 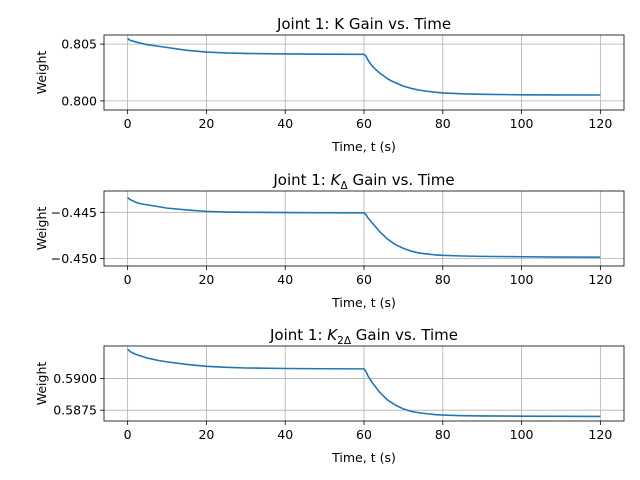 I want to click on y-tick-label: 0.5875, so click(x=75, y=410).